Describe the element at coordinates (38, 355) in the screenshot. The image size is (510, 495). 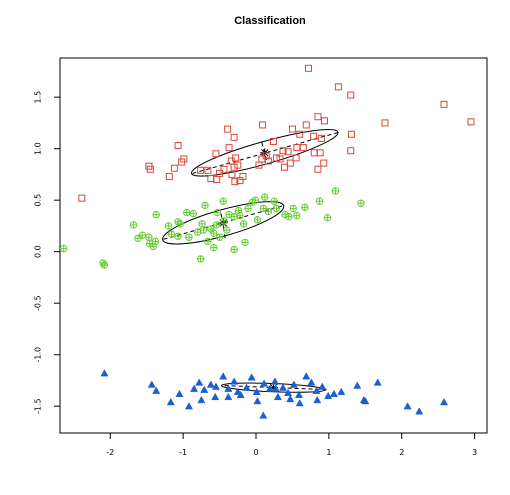
I see `y-tick-label: -1.0` at that location.